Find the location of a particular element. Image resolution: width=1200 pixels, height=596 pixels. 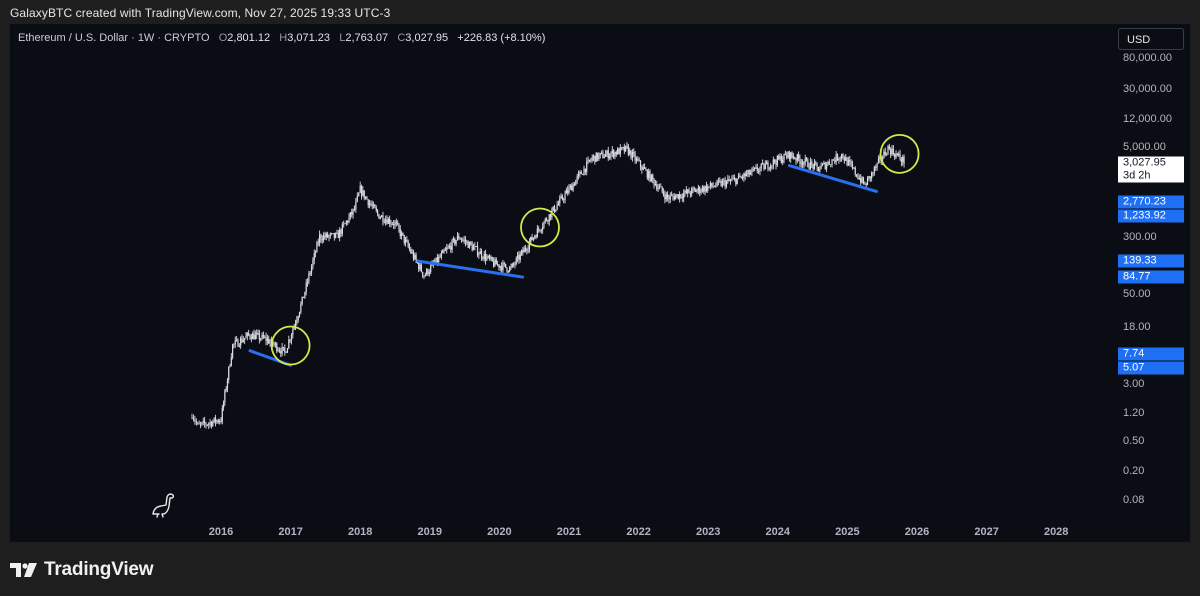

y-tick-label: 80,000.00 is located at coordinates (1147, 58).